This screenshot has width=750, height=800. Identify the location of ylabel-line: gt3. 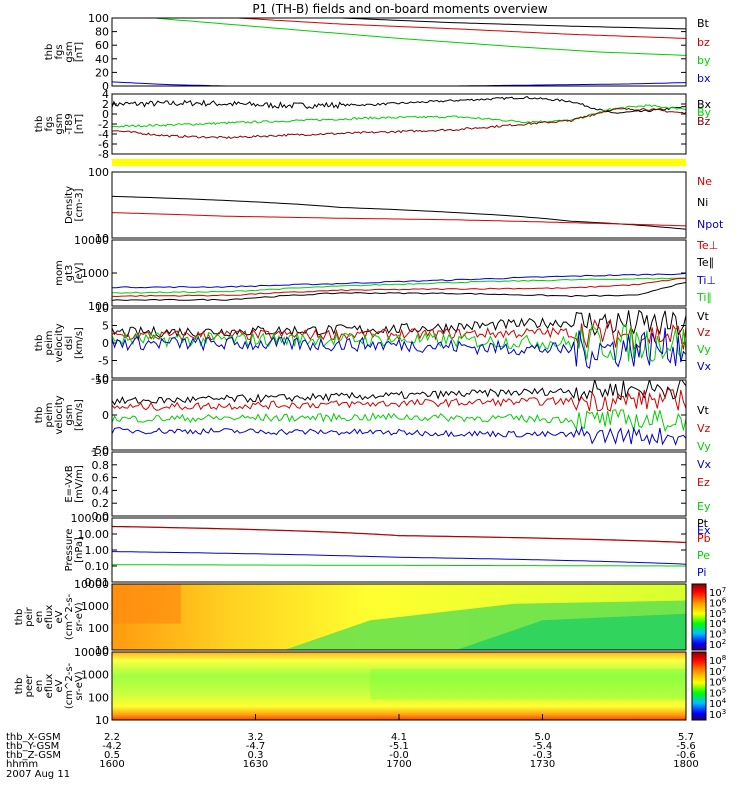
(69, 273).